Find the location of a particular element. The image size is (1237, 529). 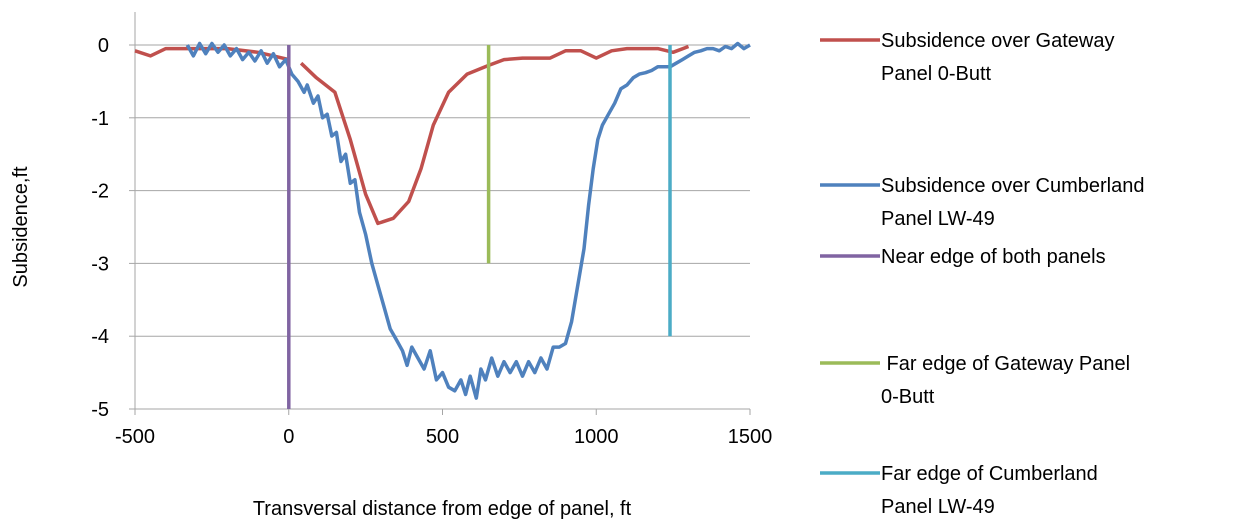

y-tick-label: 0 is located at coordinates (103, 46).